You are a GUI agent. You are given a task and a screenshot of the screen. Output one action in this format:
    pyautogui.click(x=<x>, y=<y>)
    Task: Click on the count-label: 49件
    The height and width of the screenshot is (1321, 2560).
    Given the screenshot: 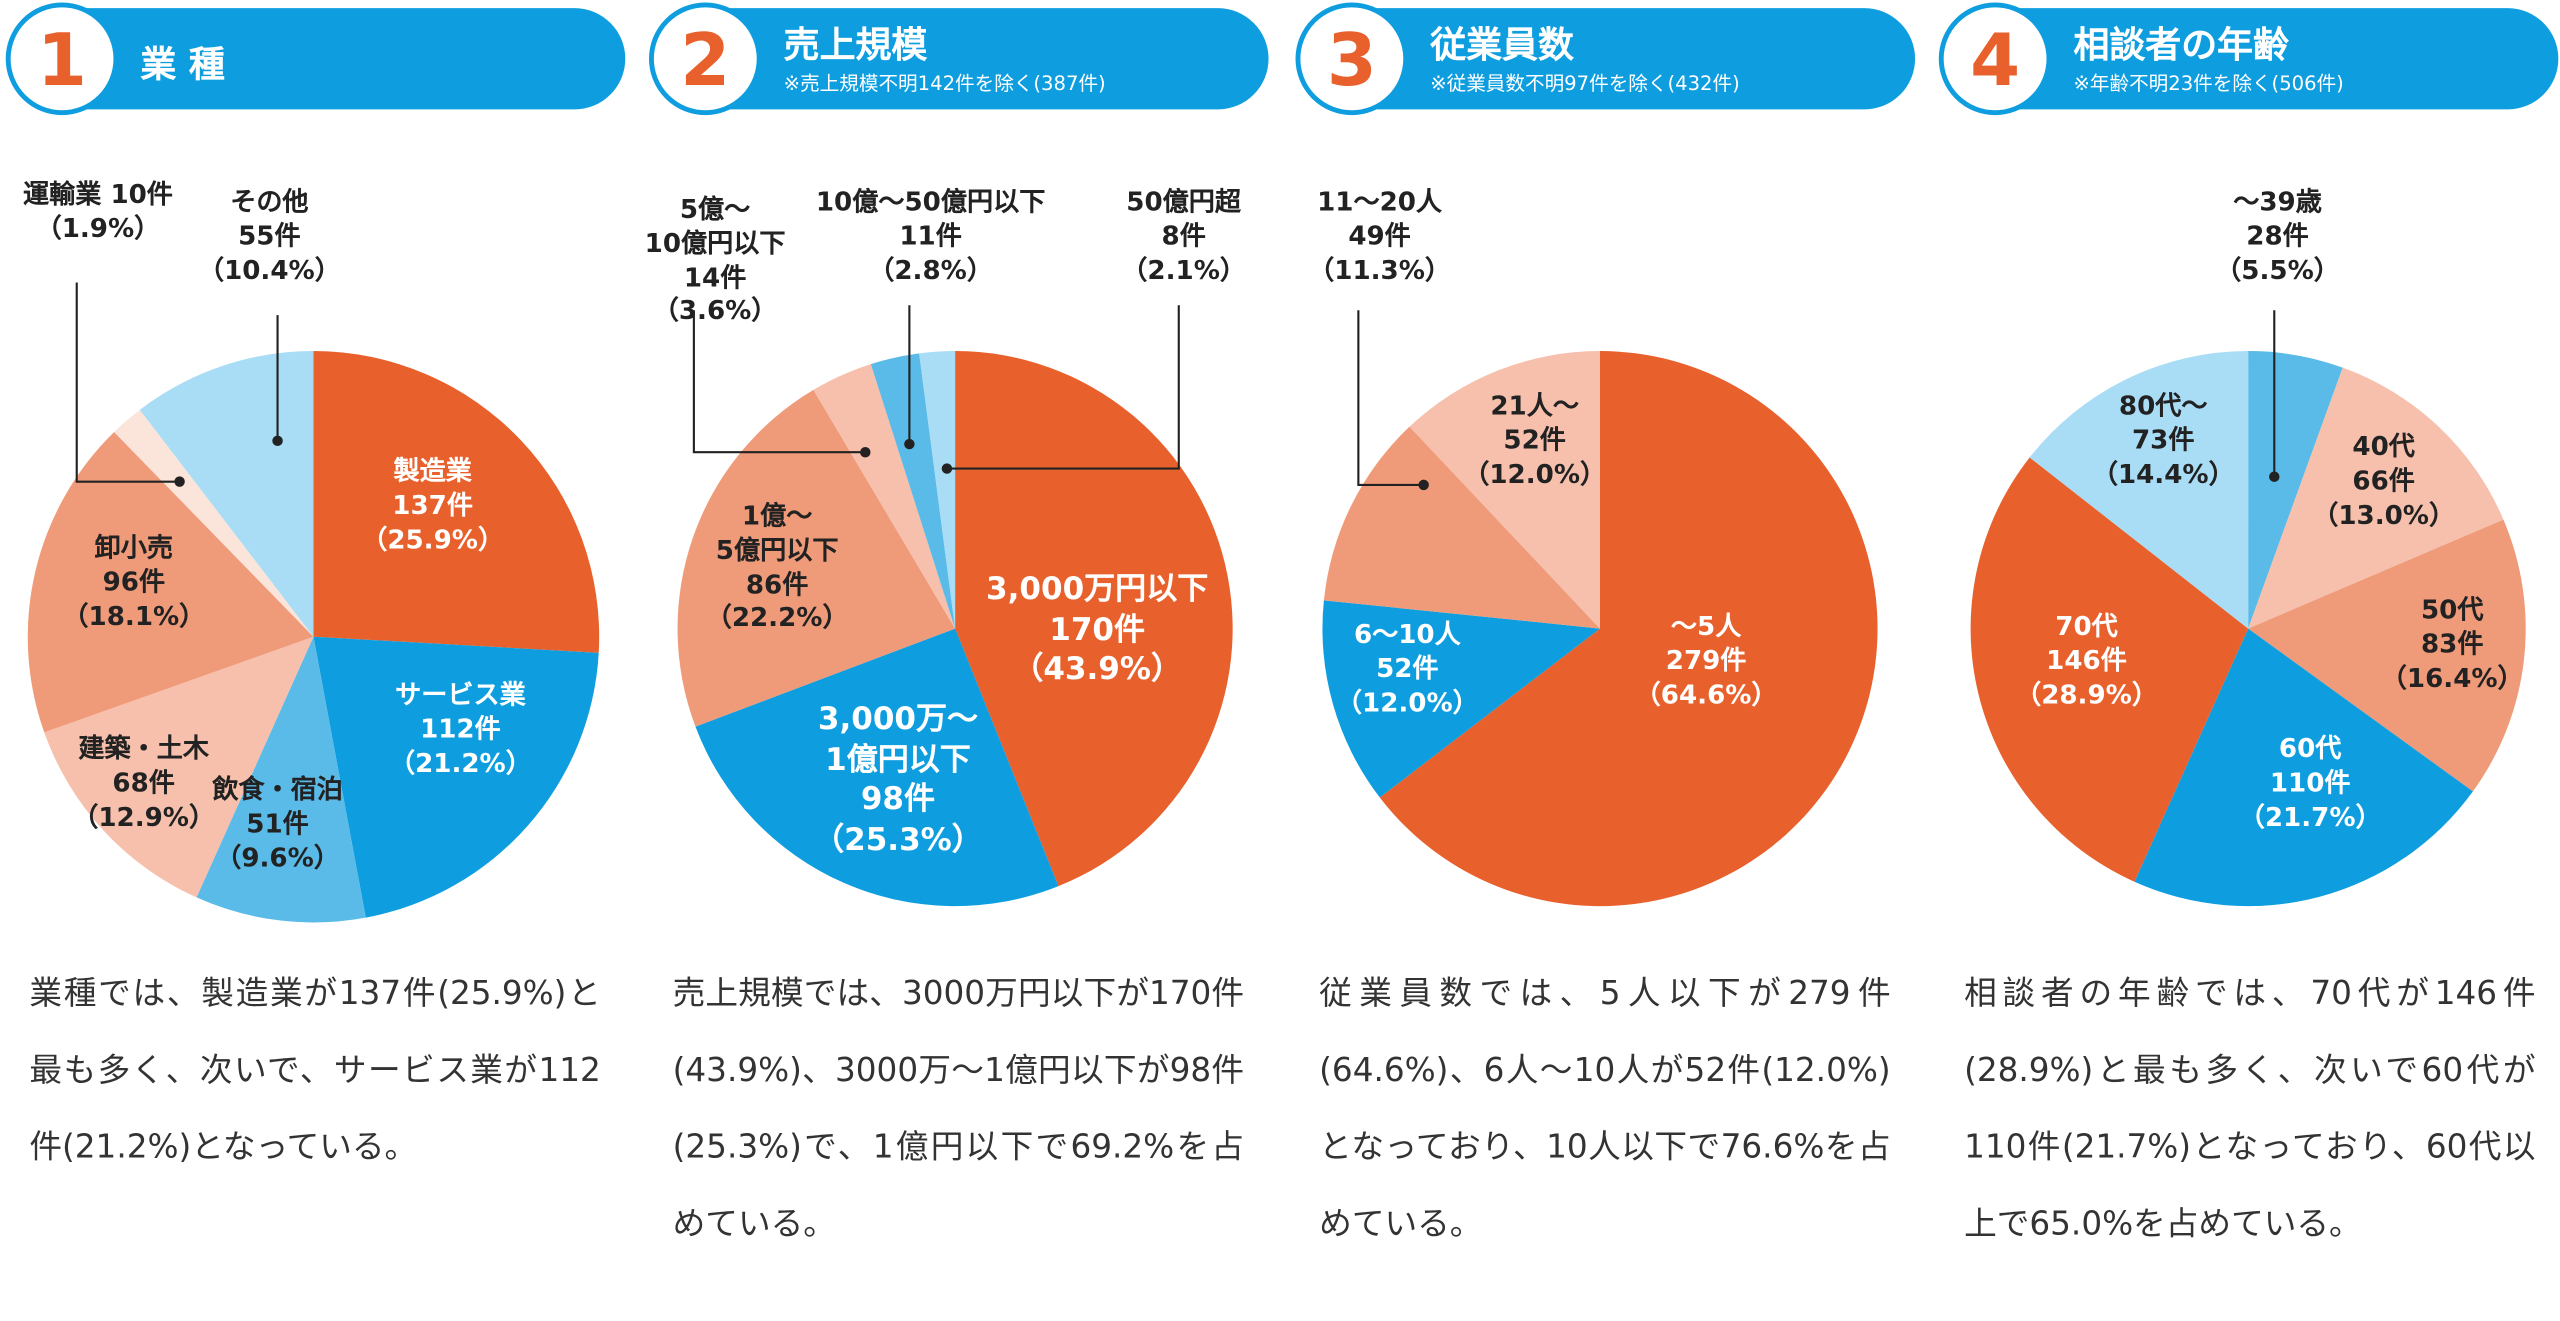 What is the action you would take?
    pyautogui.click(x=1379, y=235)
    